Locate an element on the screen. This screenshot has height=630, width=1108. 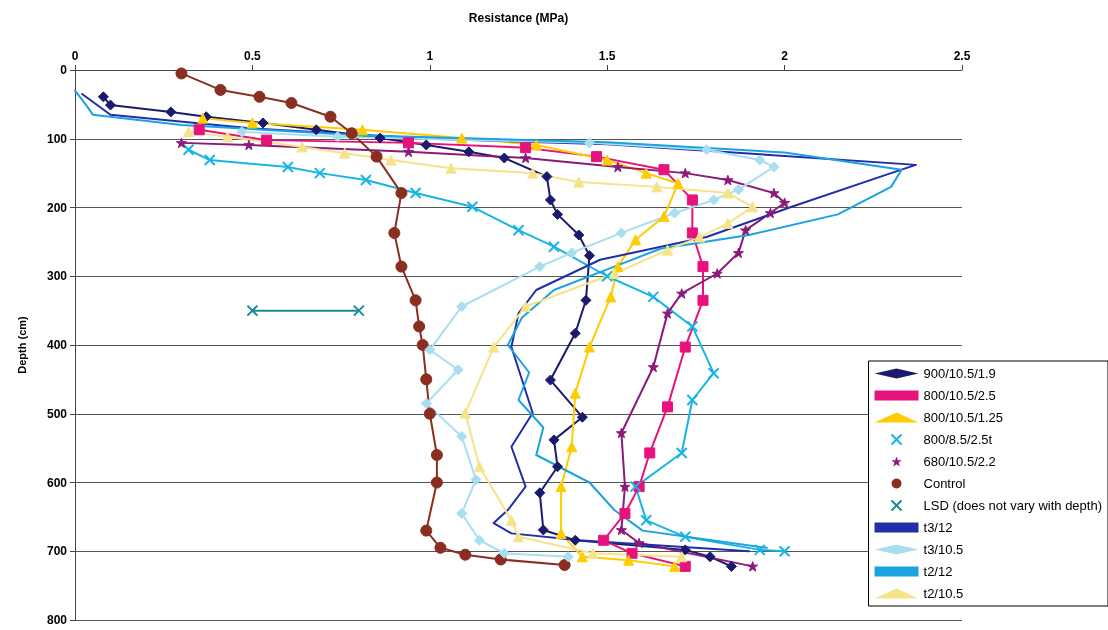
x-tick-label: 1 is located at coordinates (430, 56).